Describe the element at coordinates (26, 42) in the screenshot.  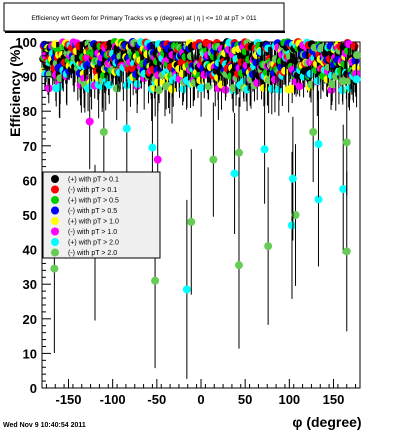
I see `y-tick-label: 100` at that location.